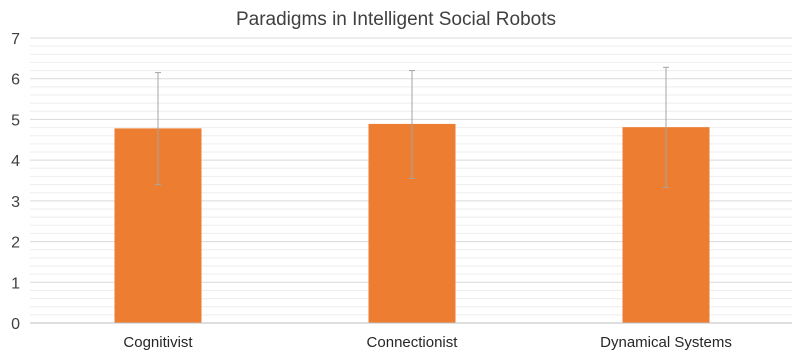 The width and height of the screenshot is (792, 353). What do you see at coordinates (15, 283) in the screenshot?
I see `y-tick-label: 1` at bounding box center [15, 283].